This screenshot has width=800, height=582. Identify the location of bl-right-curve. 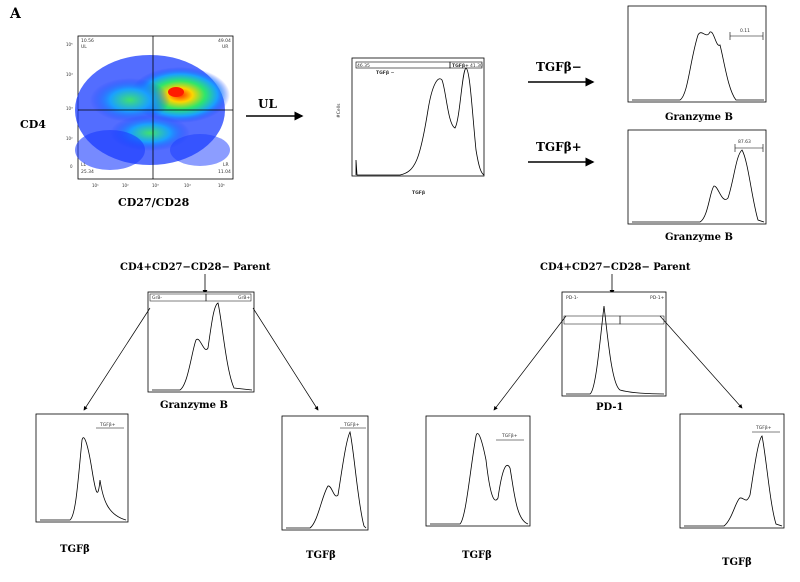
(326, 479).